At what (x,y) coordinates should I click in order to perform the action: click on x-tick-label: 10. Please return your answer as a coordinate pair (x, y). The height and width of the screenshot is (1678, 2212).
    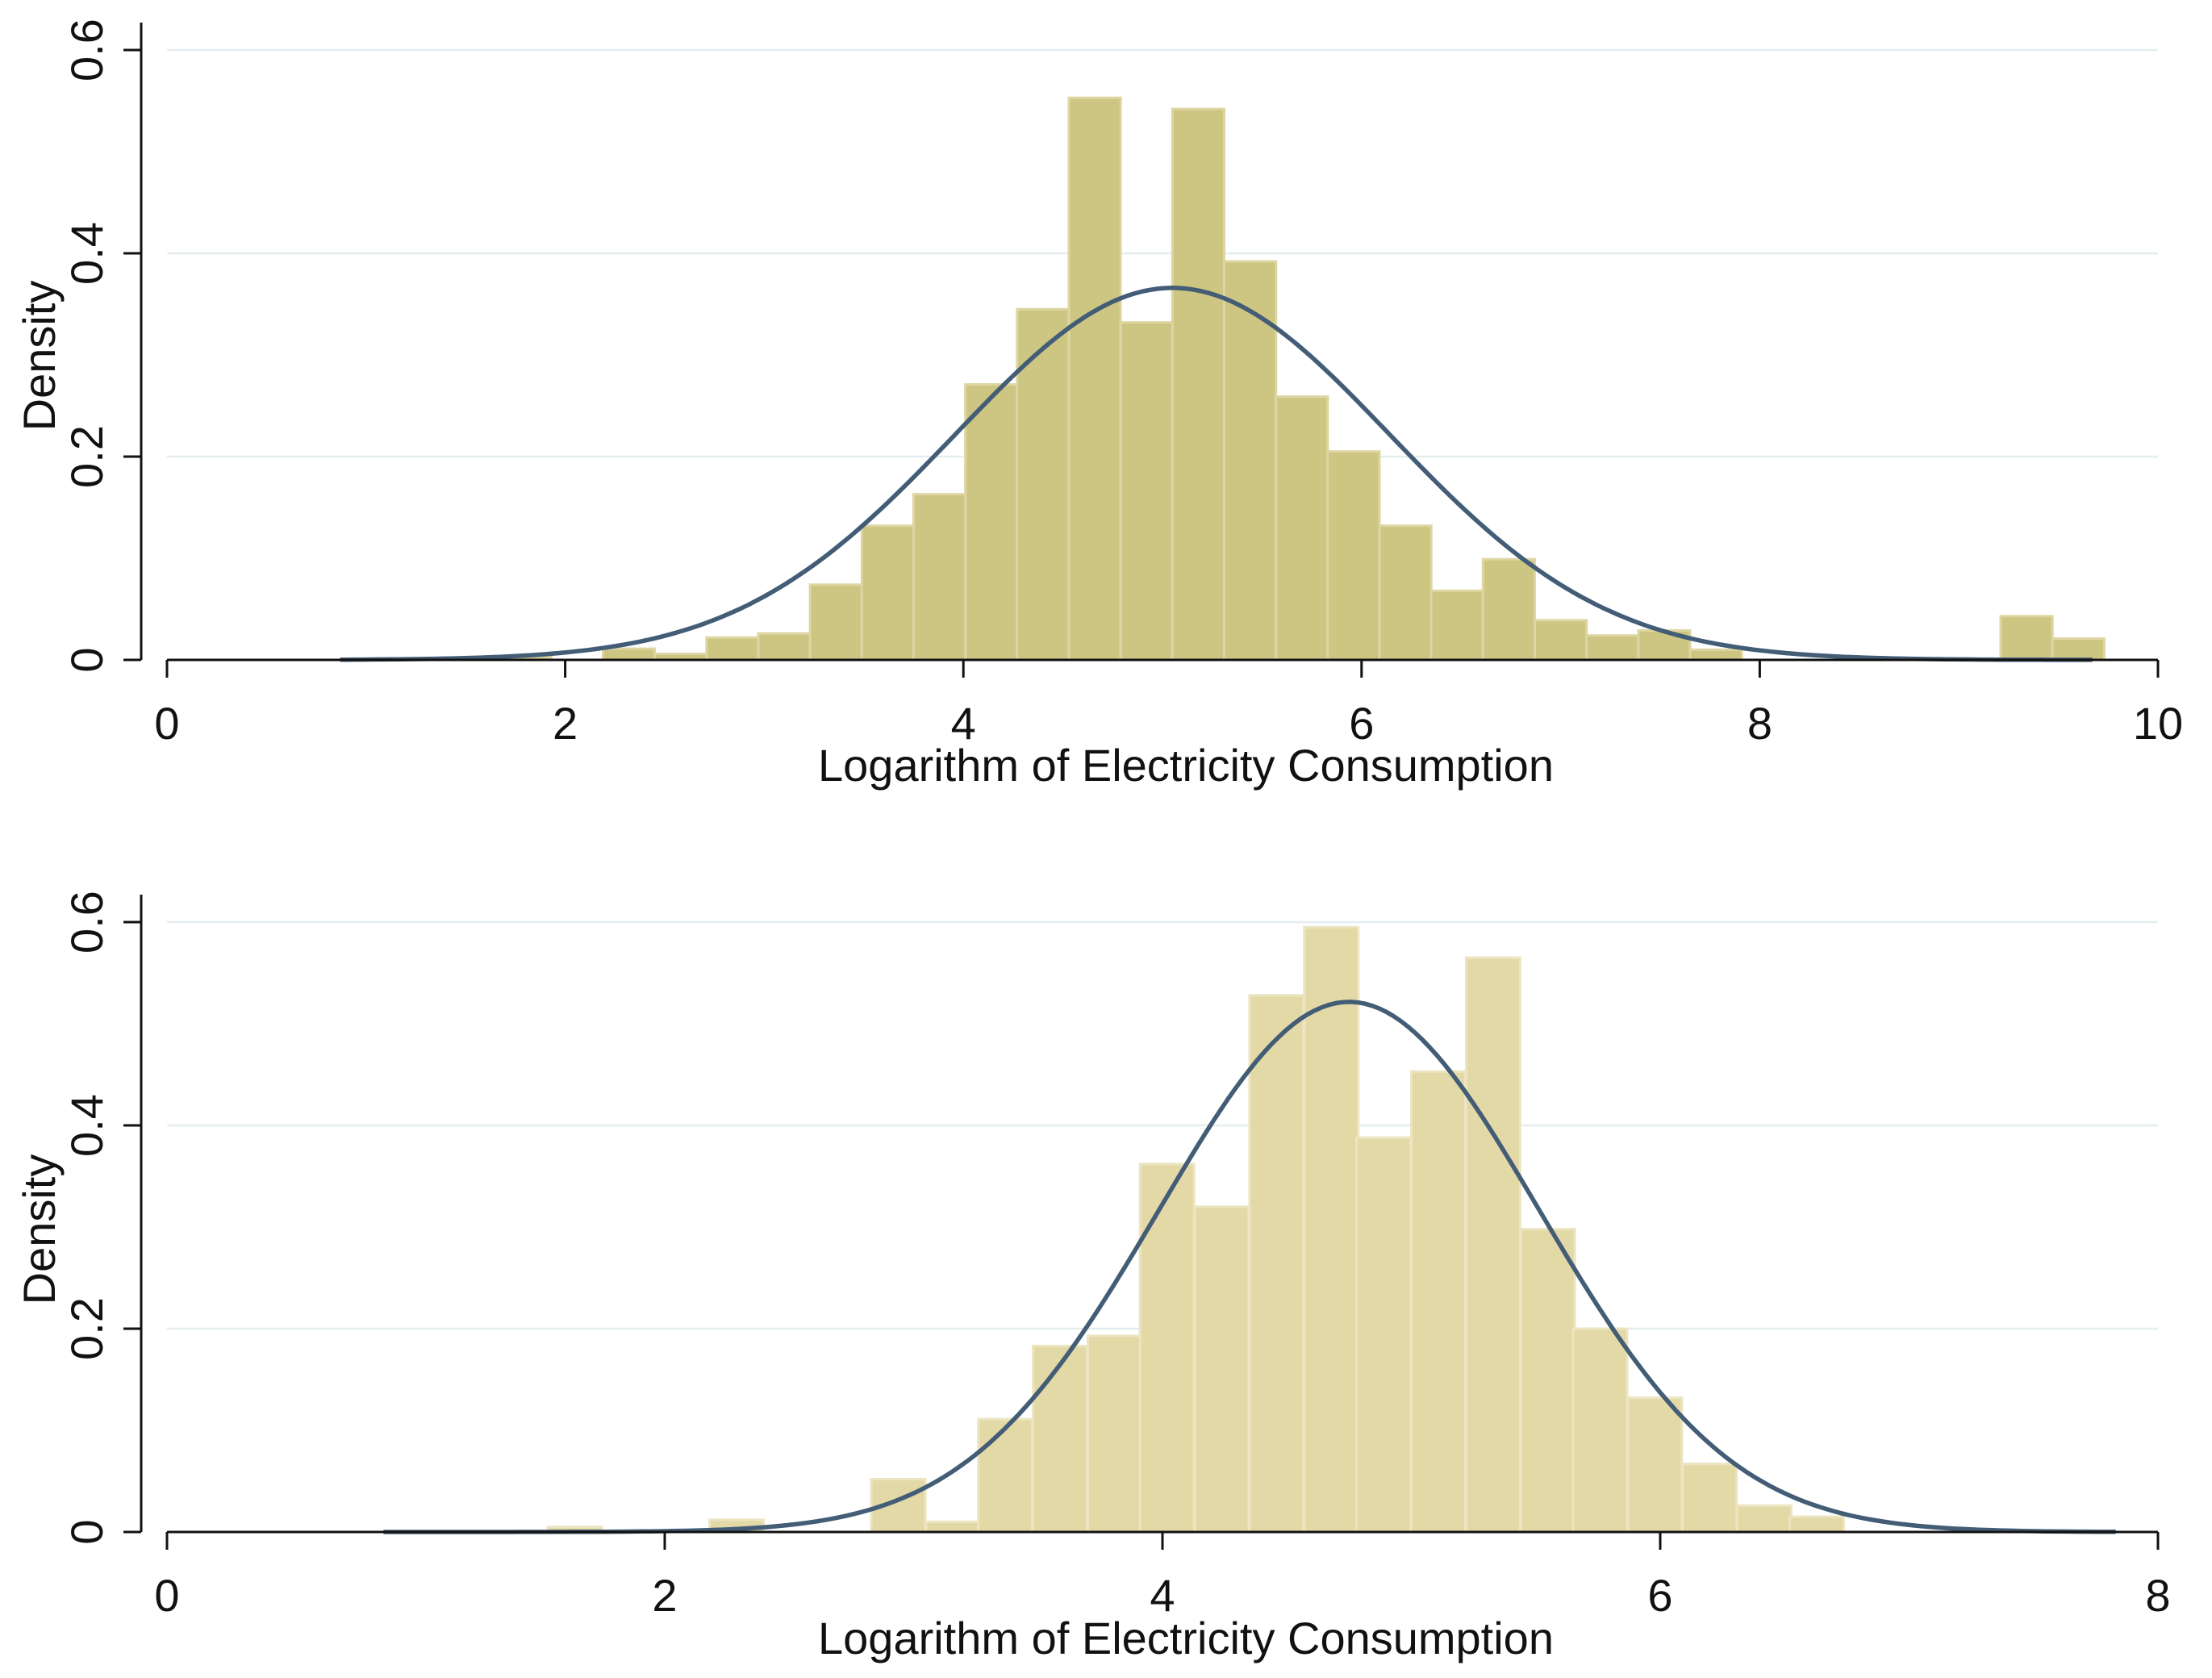
    Looking at the image, I should click on (2158, 723).